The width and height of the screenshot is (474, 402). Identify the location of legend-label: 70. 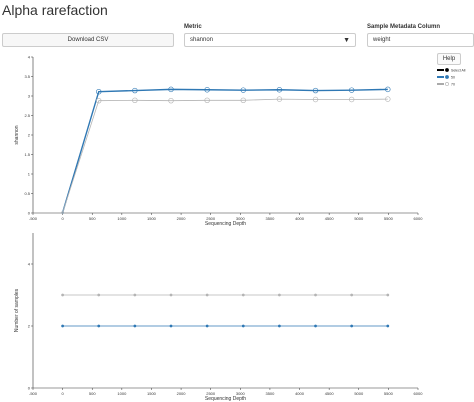
(453, 85).